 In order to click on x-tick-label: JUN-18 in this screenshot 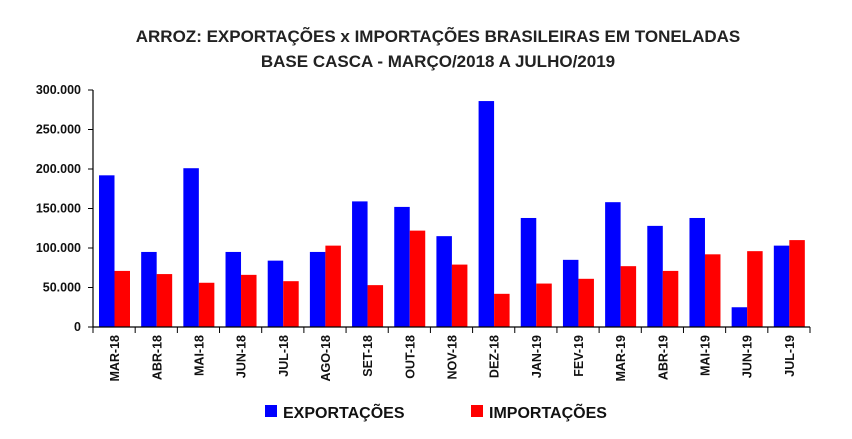, I will do `click(242, 356)`.